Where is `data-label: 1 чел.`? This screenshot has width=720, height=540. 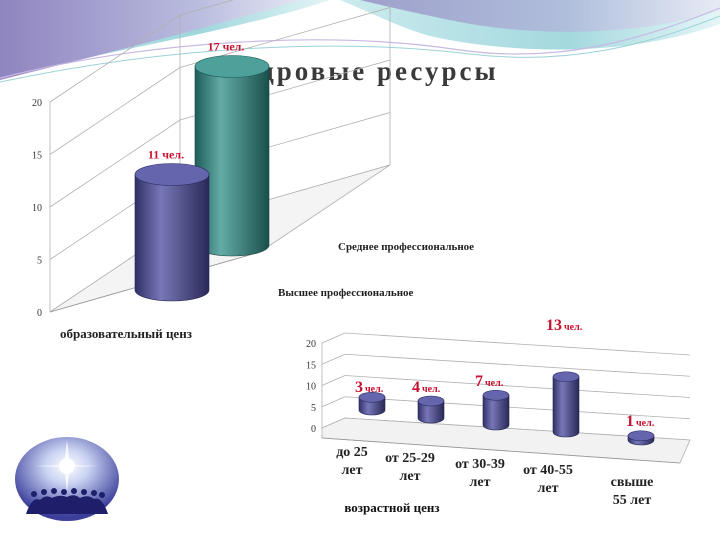 data-label: 1 чел. is located at coordinates (640, 421).